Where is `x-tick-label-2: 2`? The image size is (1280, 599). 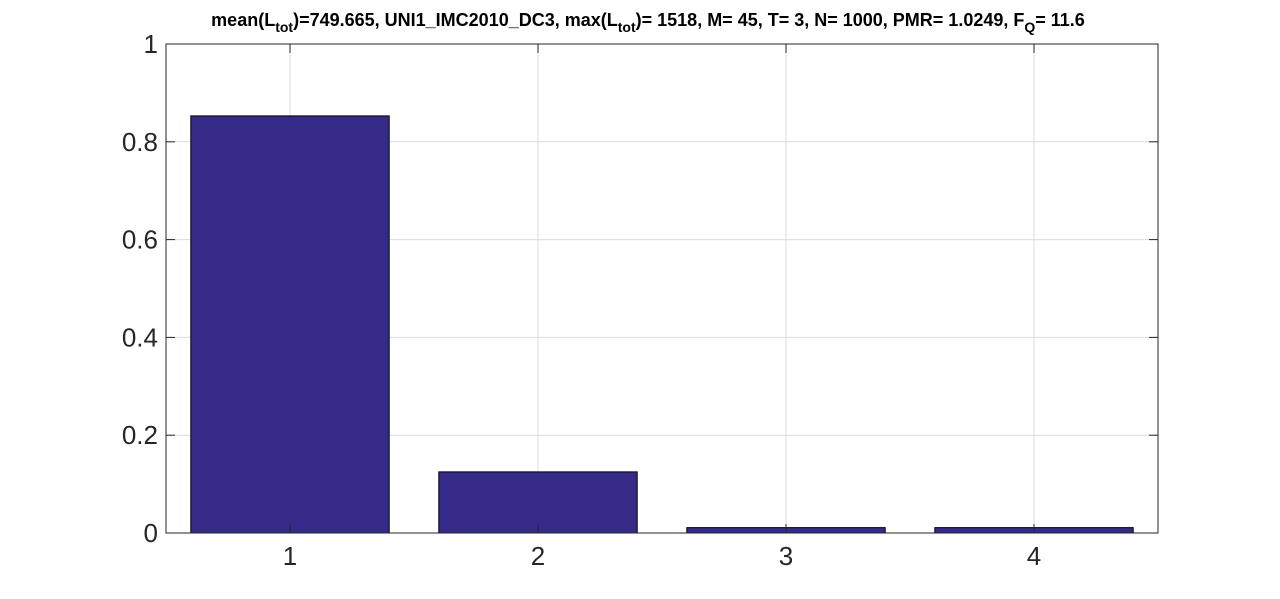 x-tick-label-2: 2 is located at coordinates (538, 556).